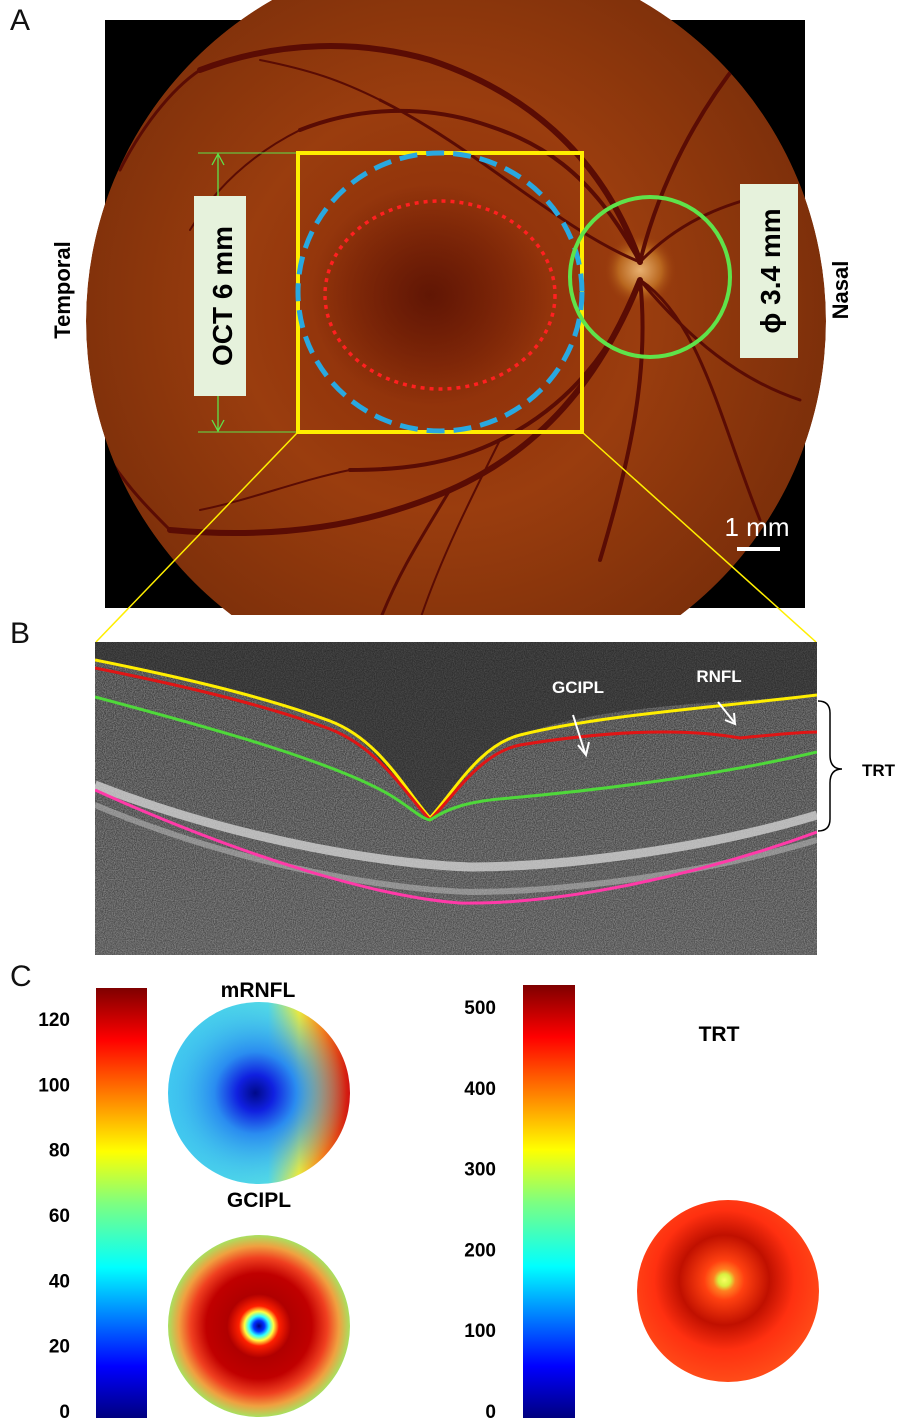  I want to click on oct-label: OCT 6 mm, so click(222, 296).